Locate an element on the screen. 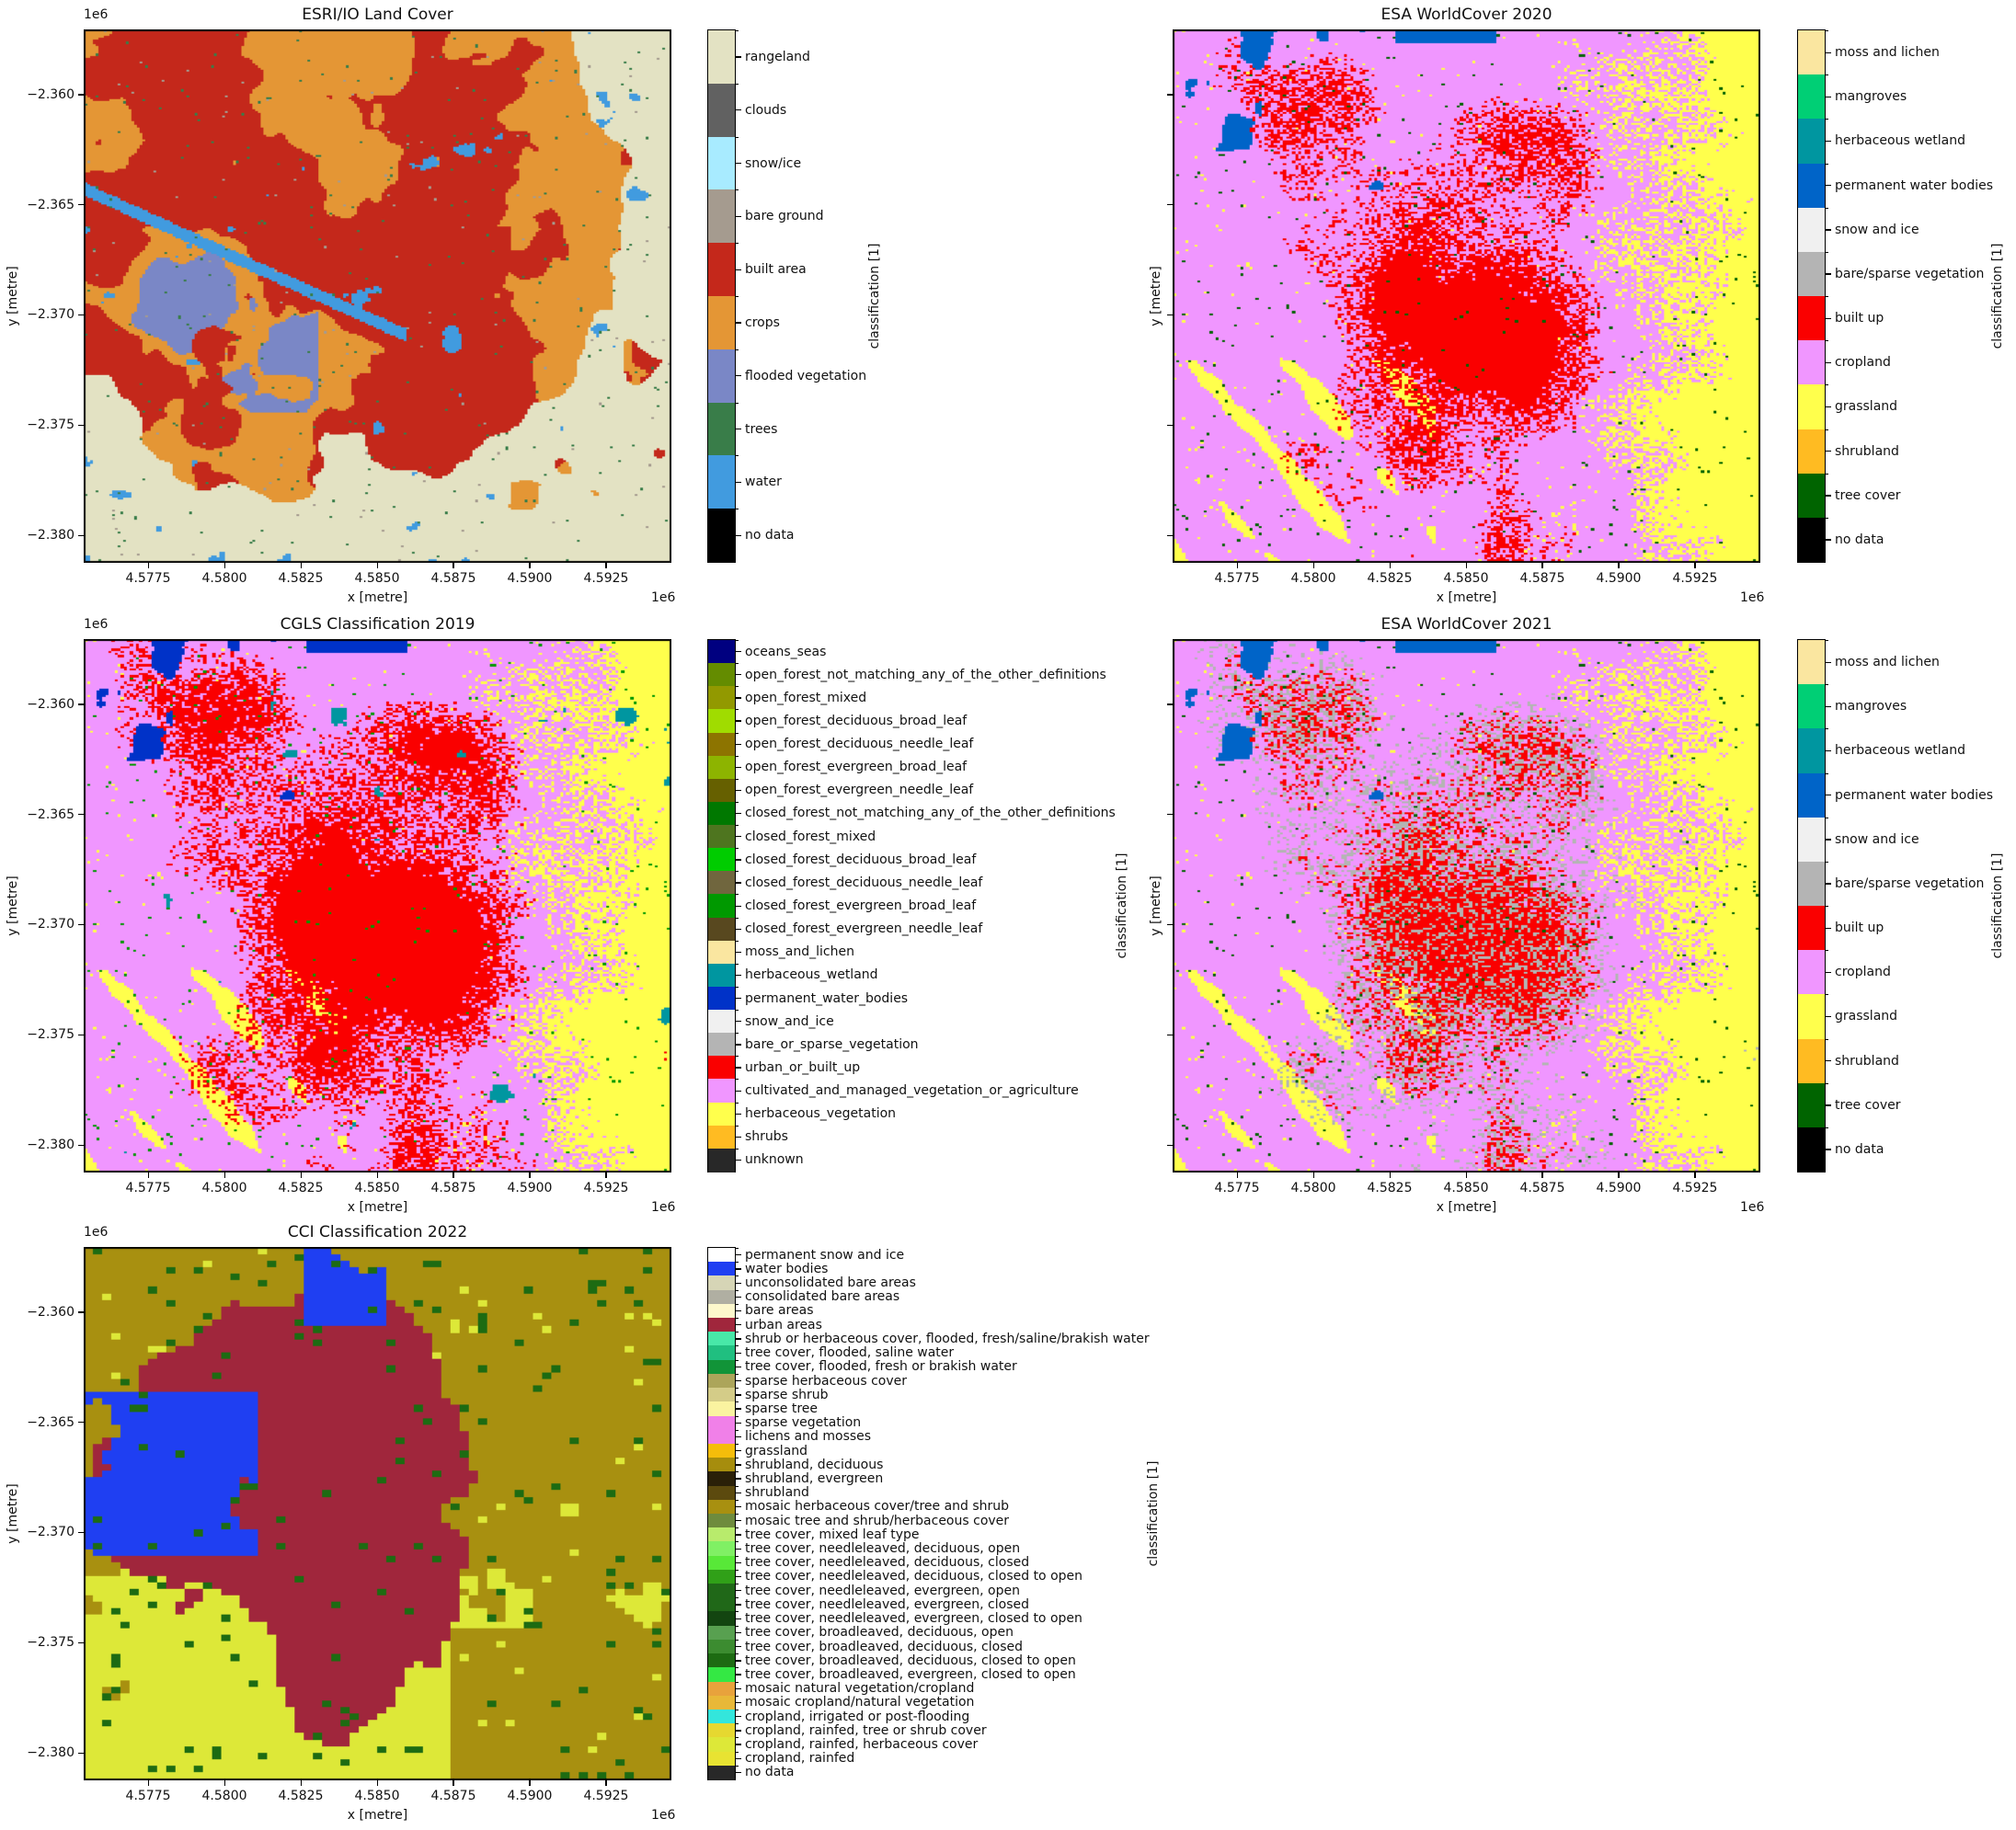  colorbar-label-tree-cover-flooded-saline-water: tree cover, flooded, saline water is located at coordinates (850, 1353).